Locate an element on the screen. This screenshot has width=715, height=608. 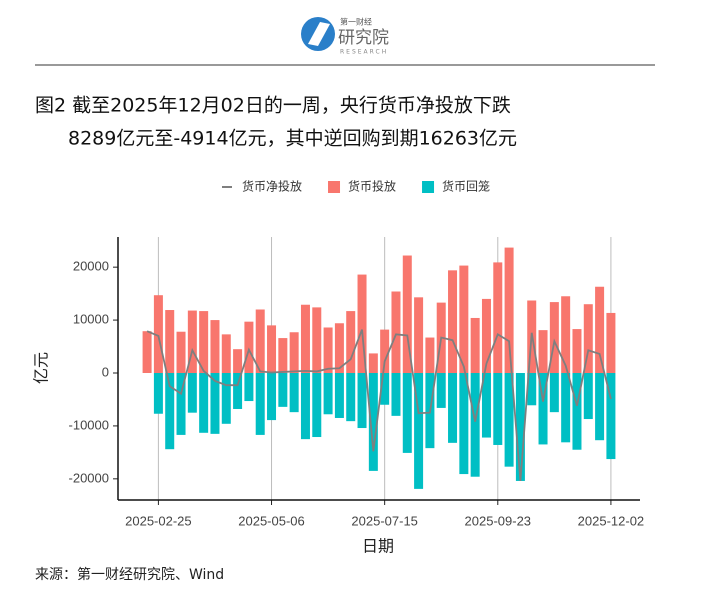
logo-main: 研究院 is located at coordinates (363, 38).